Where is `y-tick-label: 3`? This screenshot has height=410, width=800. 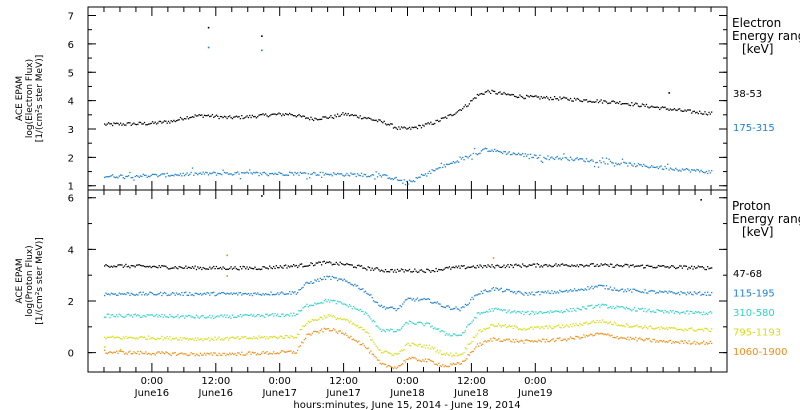 y-tick-label: 3 is located at coordinates (71, 130).